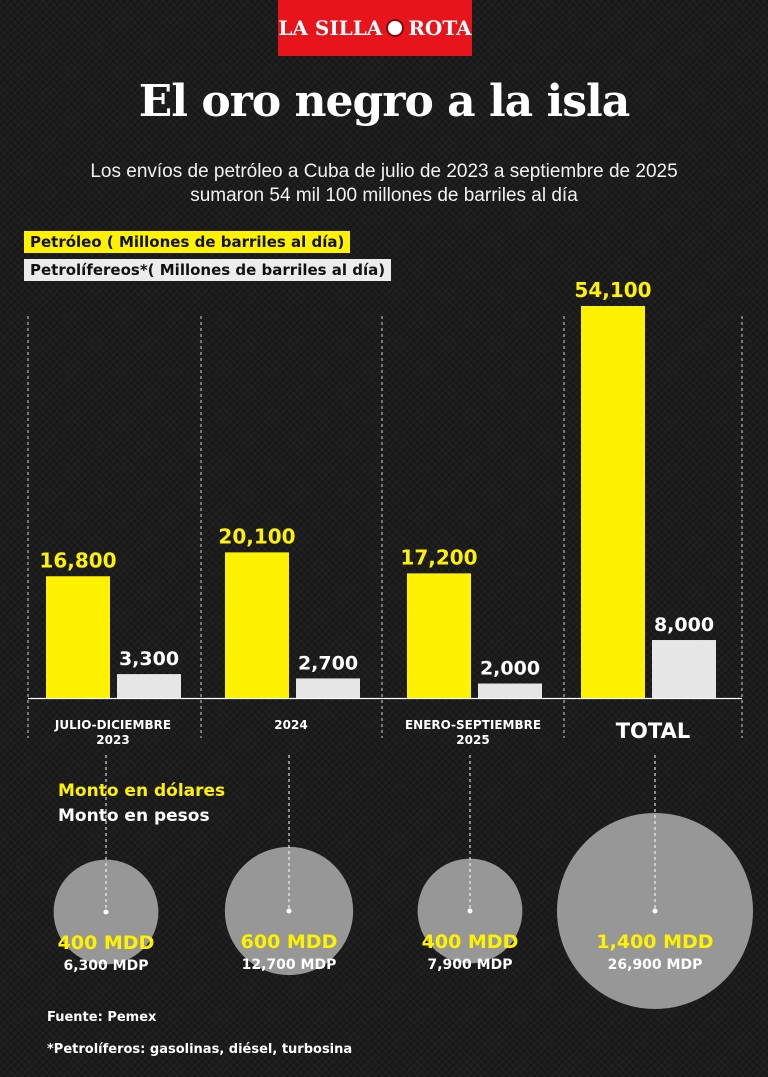  I want to click on mxn-amount: 7,900 MDP, so click(470, 965).